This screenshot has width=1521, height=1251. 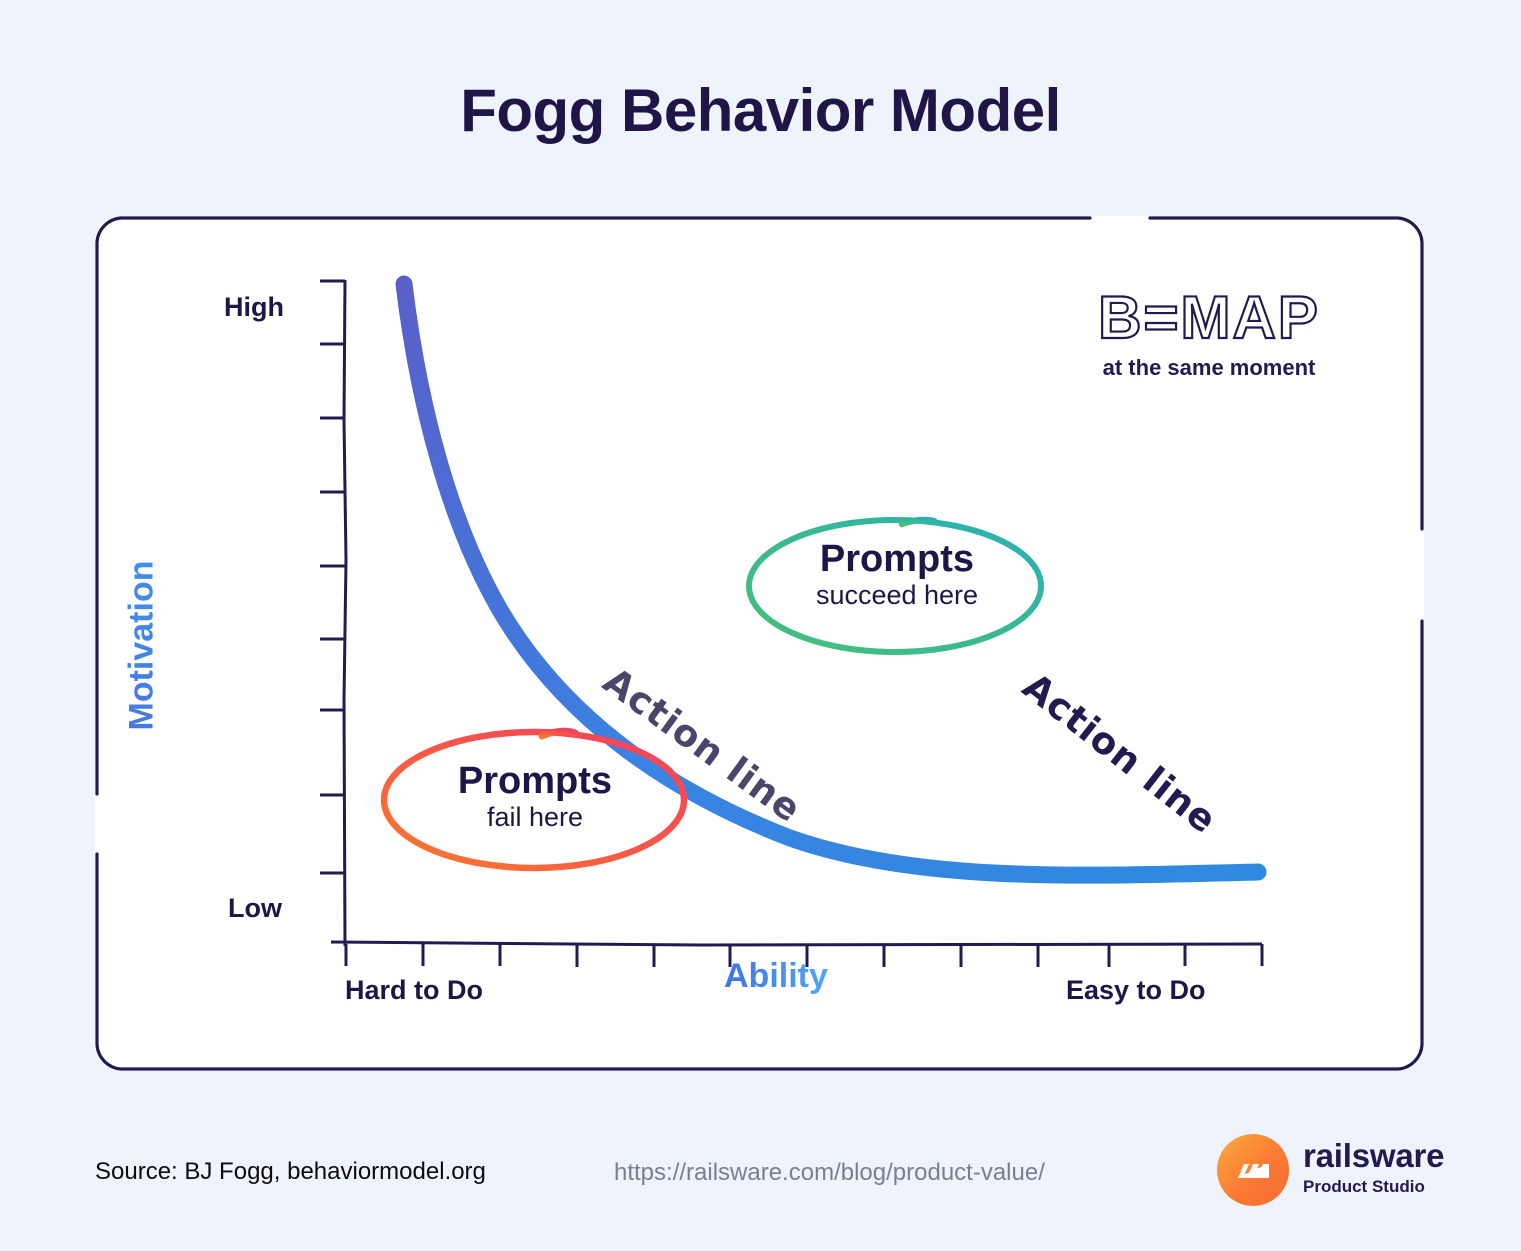 What do you see at coordinates (1136, 990) in the screenshot?
I see `x-axis-high-label: Easy to Do` at bounding box center [1136, 990].